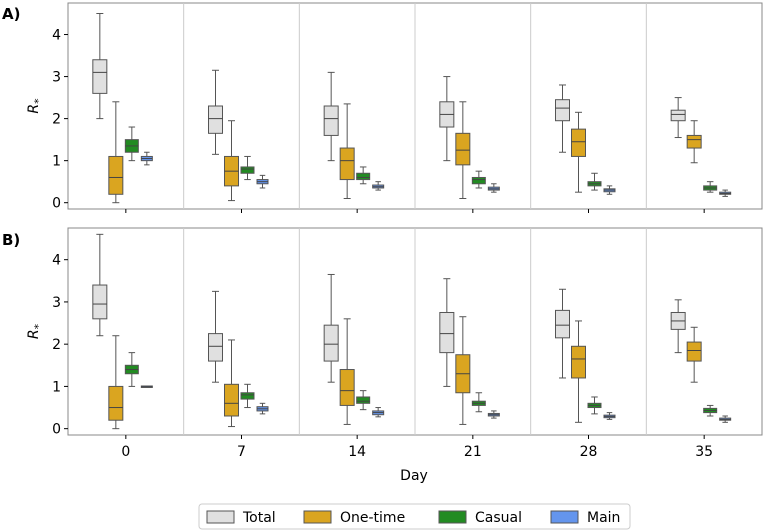 This screenshot has width=763, height=530. Describe the element at coordinates (11, 14) in the screenshot. I see `panel-letter: A)` at that location.